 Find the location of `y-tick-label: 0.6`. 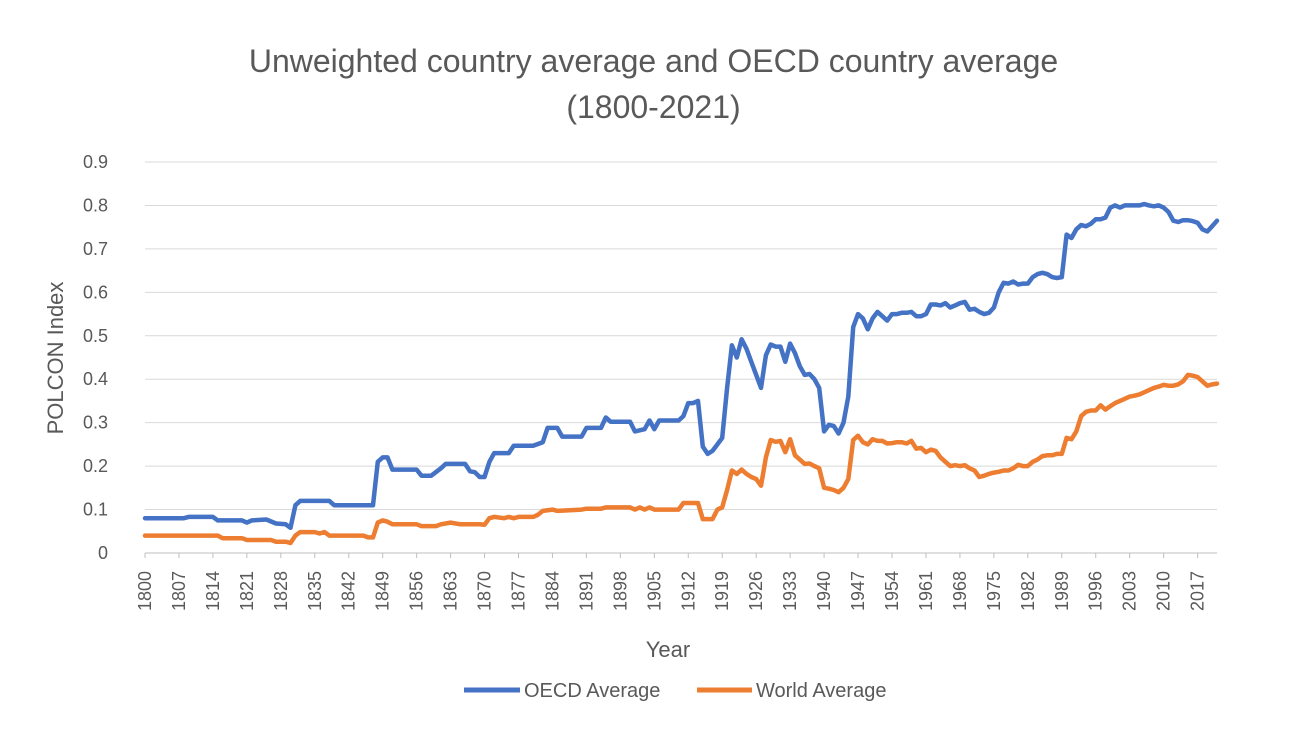

y-tick-label: 0.6 is located at coordinates (95, 292).